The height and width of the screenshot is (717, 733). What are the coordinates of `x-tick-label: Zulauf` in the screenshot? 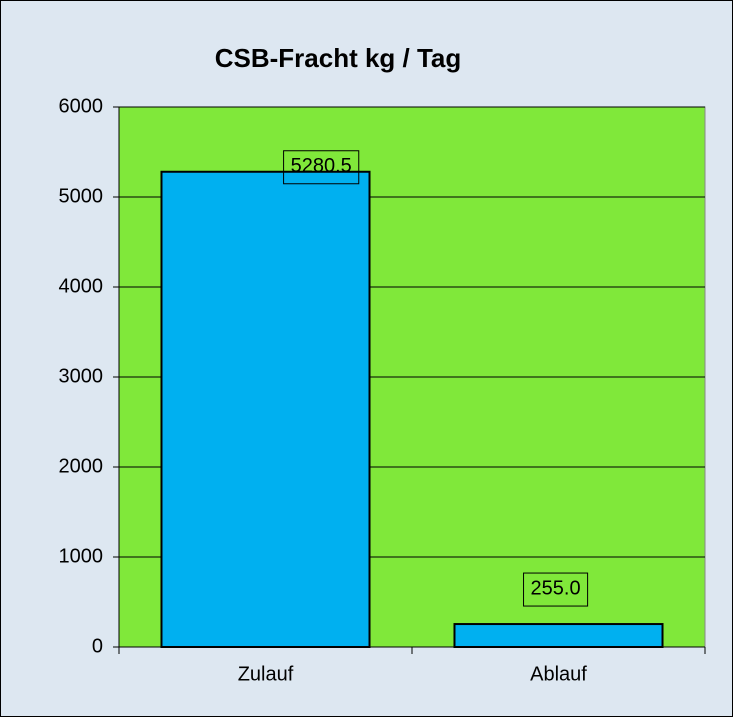 It's located at (266, 674).